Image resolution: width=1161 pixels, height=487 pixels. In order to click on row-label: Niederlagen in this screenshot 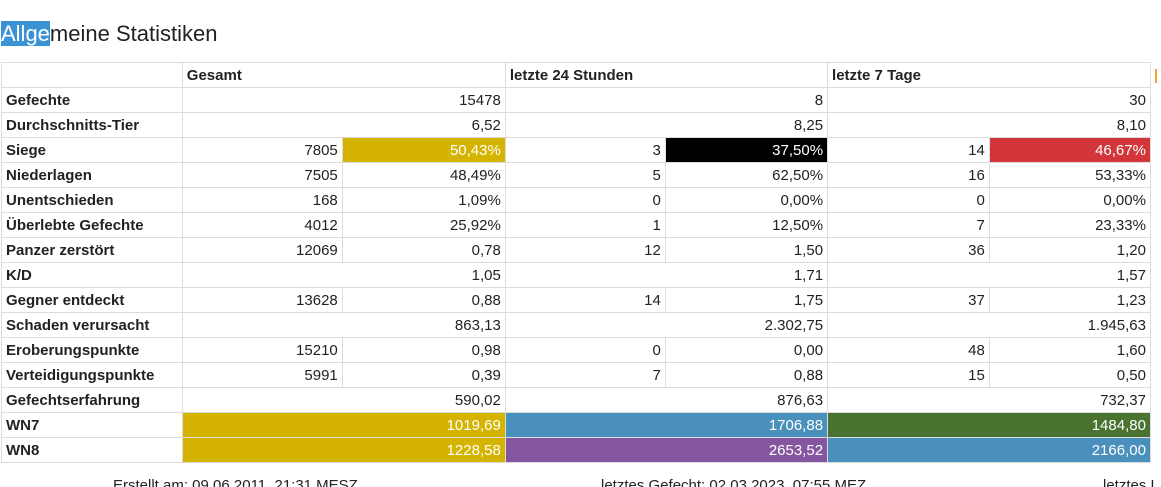, I will do `click(92, 175)`.